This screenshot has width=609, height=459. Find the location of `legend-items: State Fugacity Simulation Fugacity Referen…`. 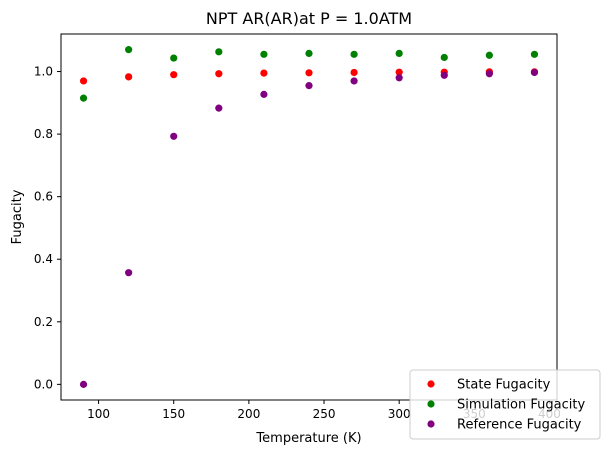

legend-items: State Fugacity Simulation Fugacity Referen… is located at coordinates (506, 405).